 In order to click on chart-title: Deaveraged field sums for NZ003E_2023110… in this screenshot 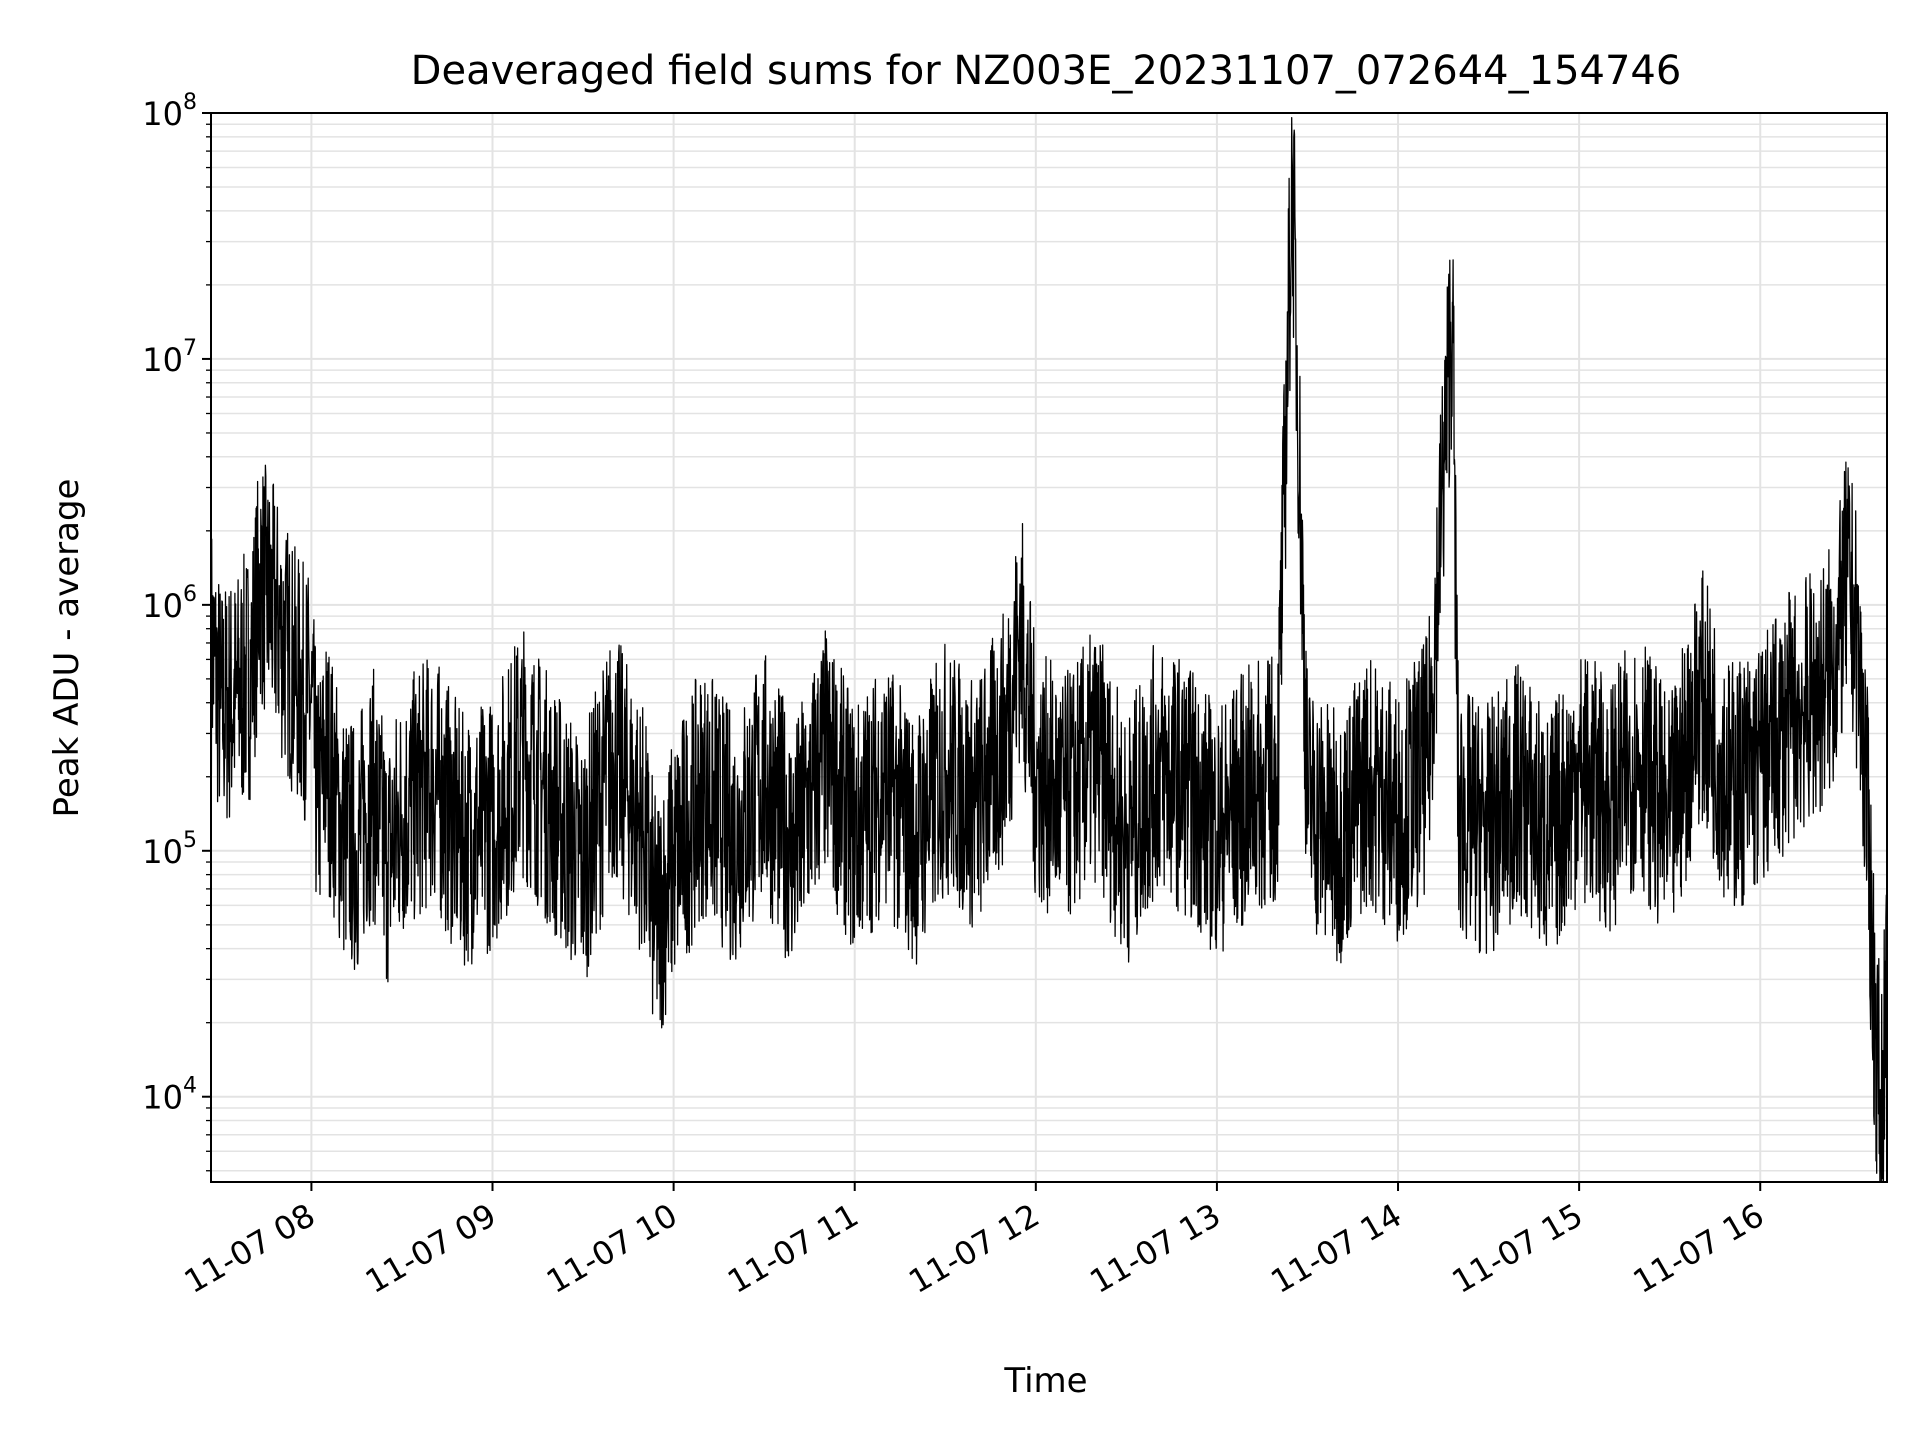, I will do `click(1046, 71)`.